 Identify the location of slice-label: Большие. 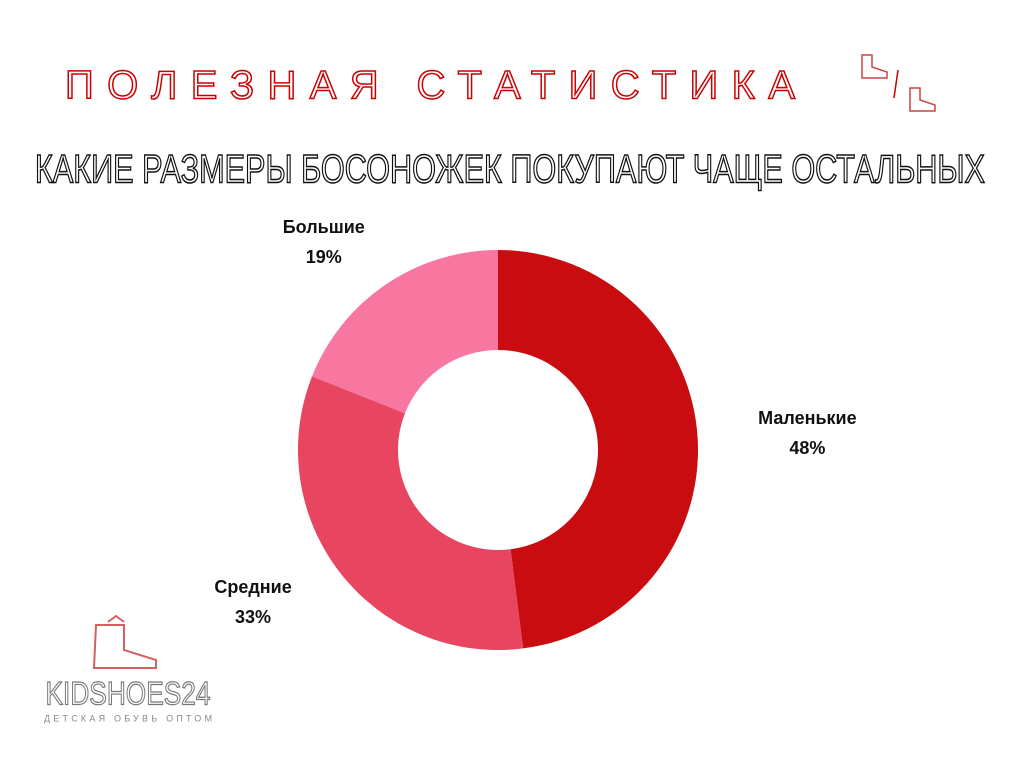
(324, 227).